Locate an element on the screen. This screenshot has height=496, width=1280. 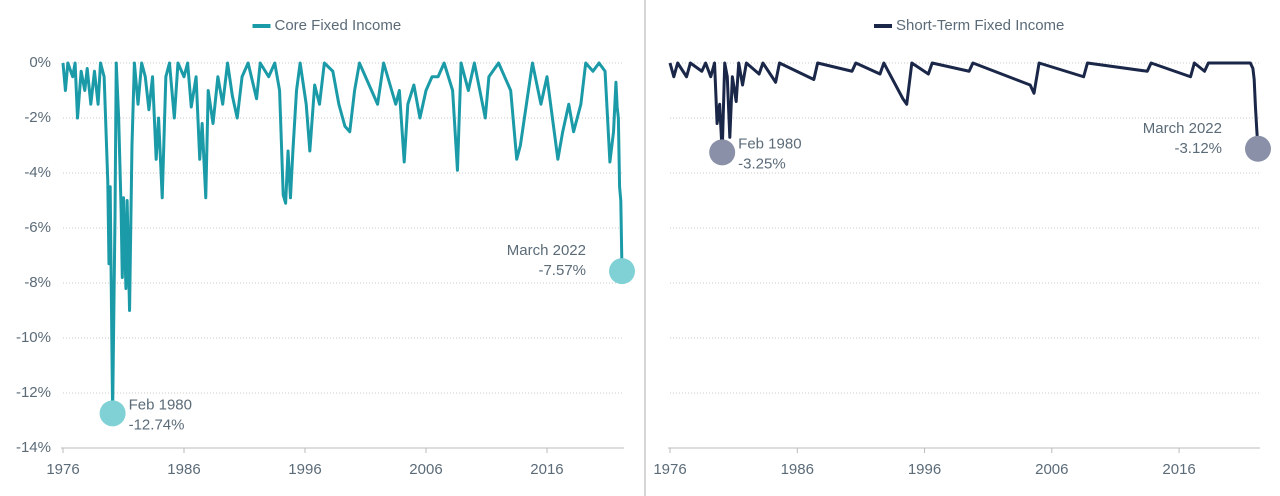
y-tick-label: -2% is located at coordinates (37, 117).